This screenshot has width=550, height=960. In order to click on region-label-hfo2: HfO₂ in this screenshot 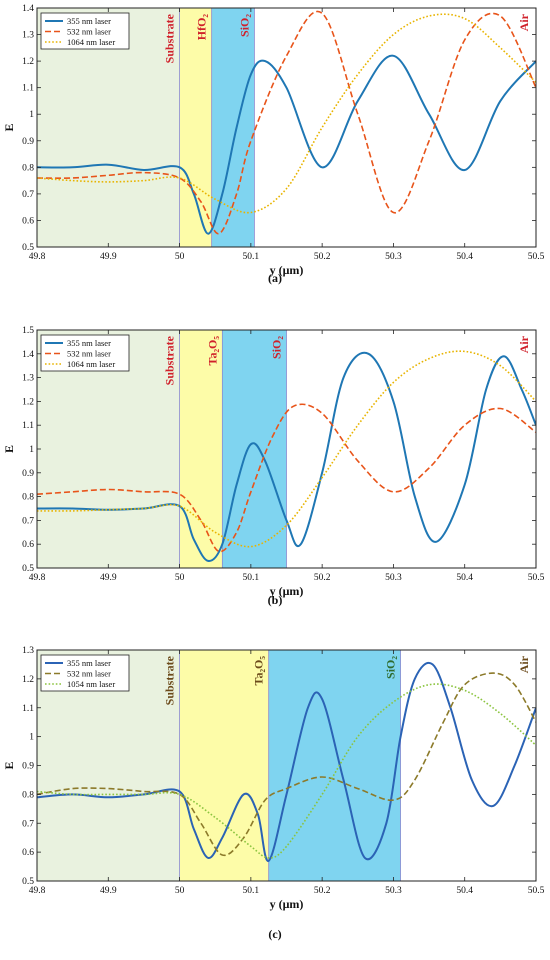, I will do `click(202, 27)`.